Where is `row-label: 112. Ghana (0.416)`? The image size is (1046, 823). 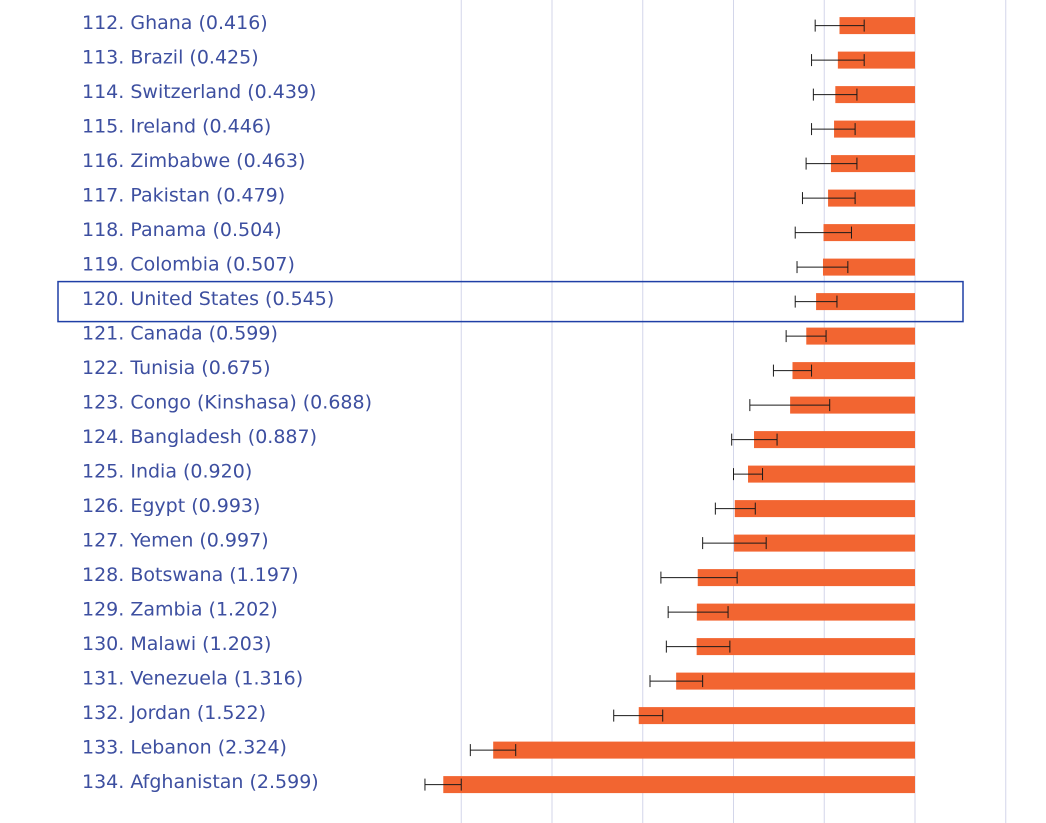
row-label: 112. Ghana (0.416) is located at coordinates (175, 23).